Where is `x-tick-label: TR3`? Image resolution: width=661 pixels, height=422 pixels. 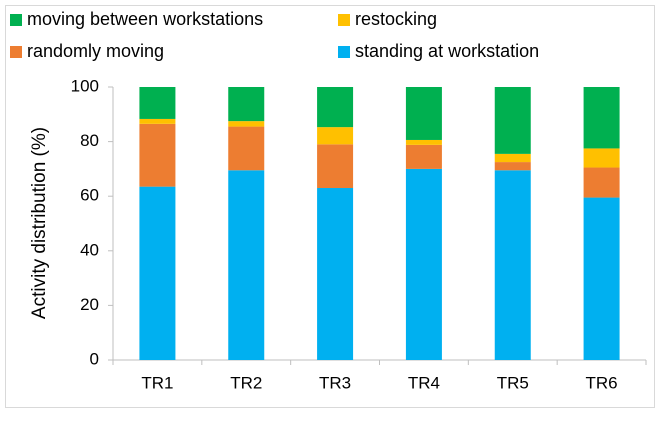
x-tick-label: TR3 is located at coordinates (335, 382).